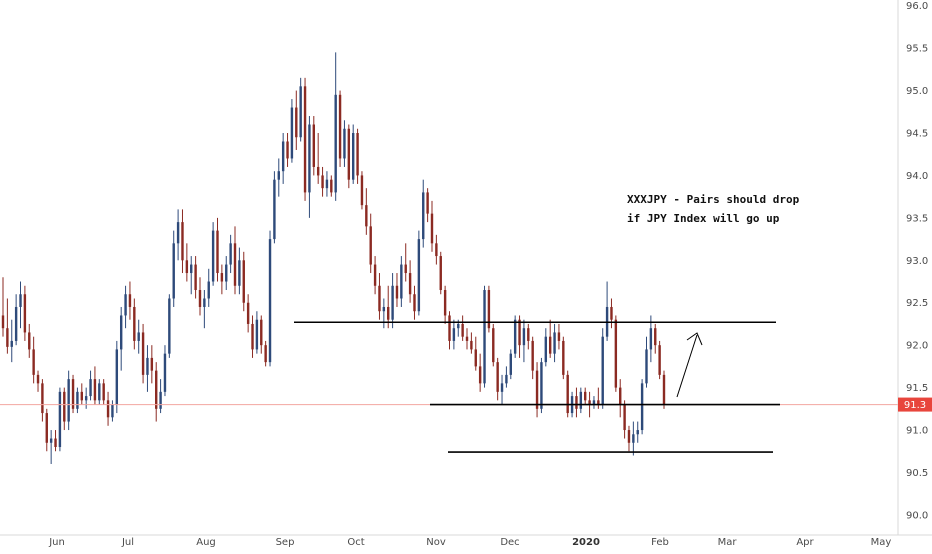 The height and width of the screenshot is (554, 932). Describe the element at coordinates (917, 261) in the screenshot. I see `price-tick-label: 93.0` at that location.